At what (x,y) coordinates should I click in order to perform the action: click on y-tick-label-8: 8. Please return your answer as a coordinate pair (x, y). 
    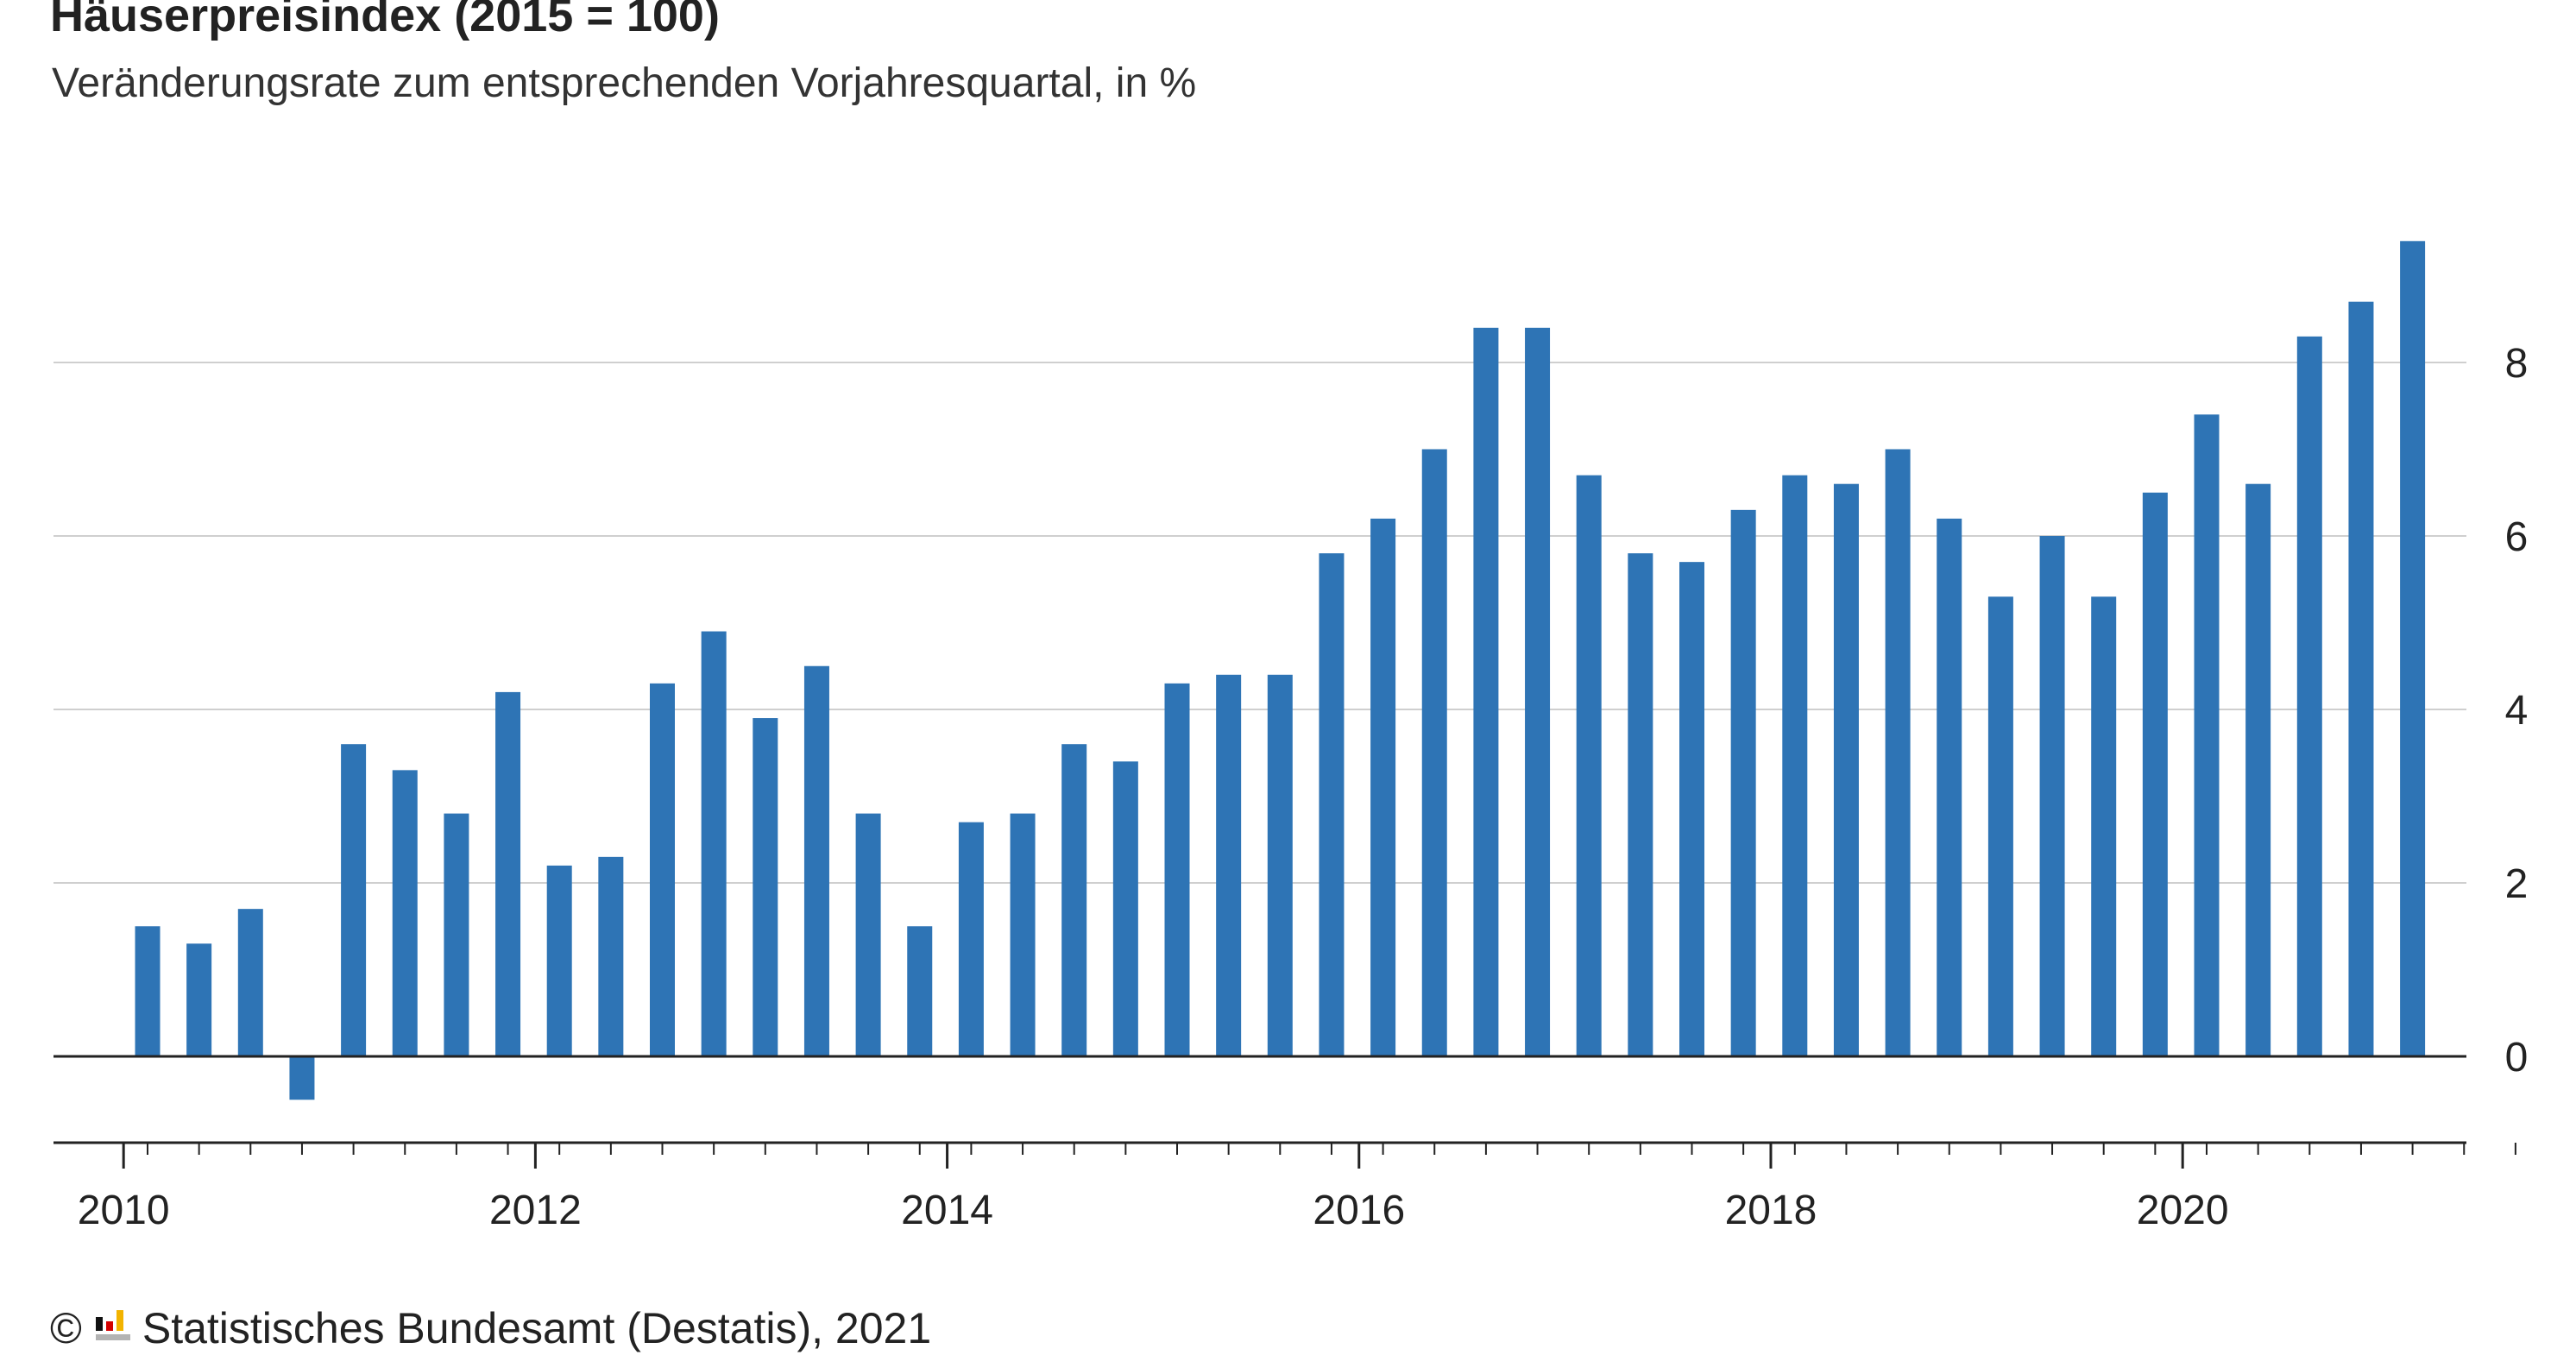
    Looking at the image, I should click on (2517, 364).